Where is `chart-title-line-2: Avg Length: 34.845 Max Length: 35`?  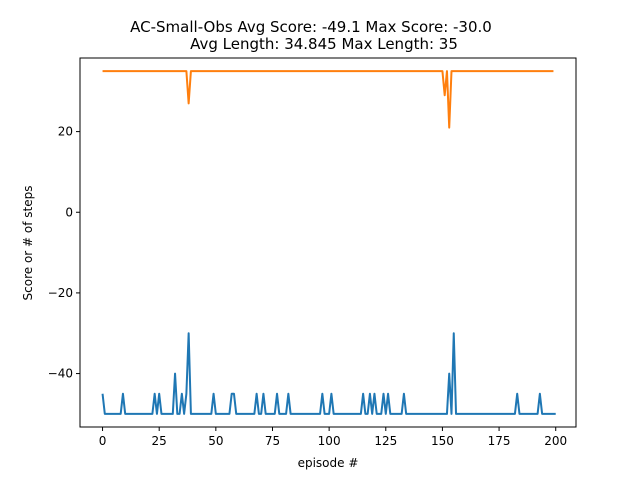 chart-title-line-2: Avg Length: 34.845 Max Length: 35 is located at coordinates (324, 44).